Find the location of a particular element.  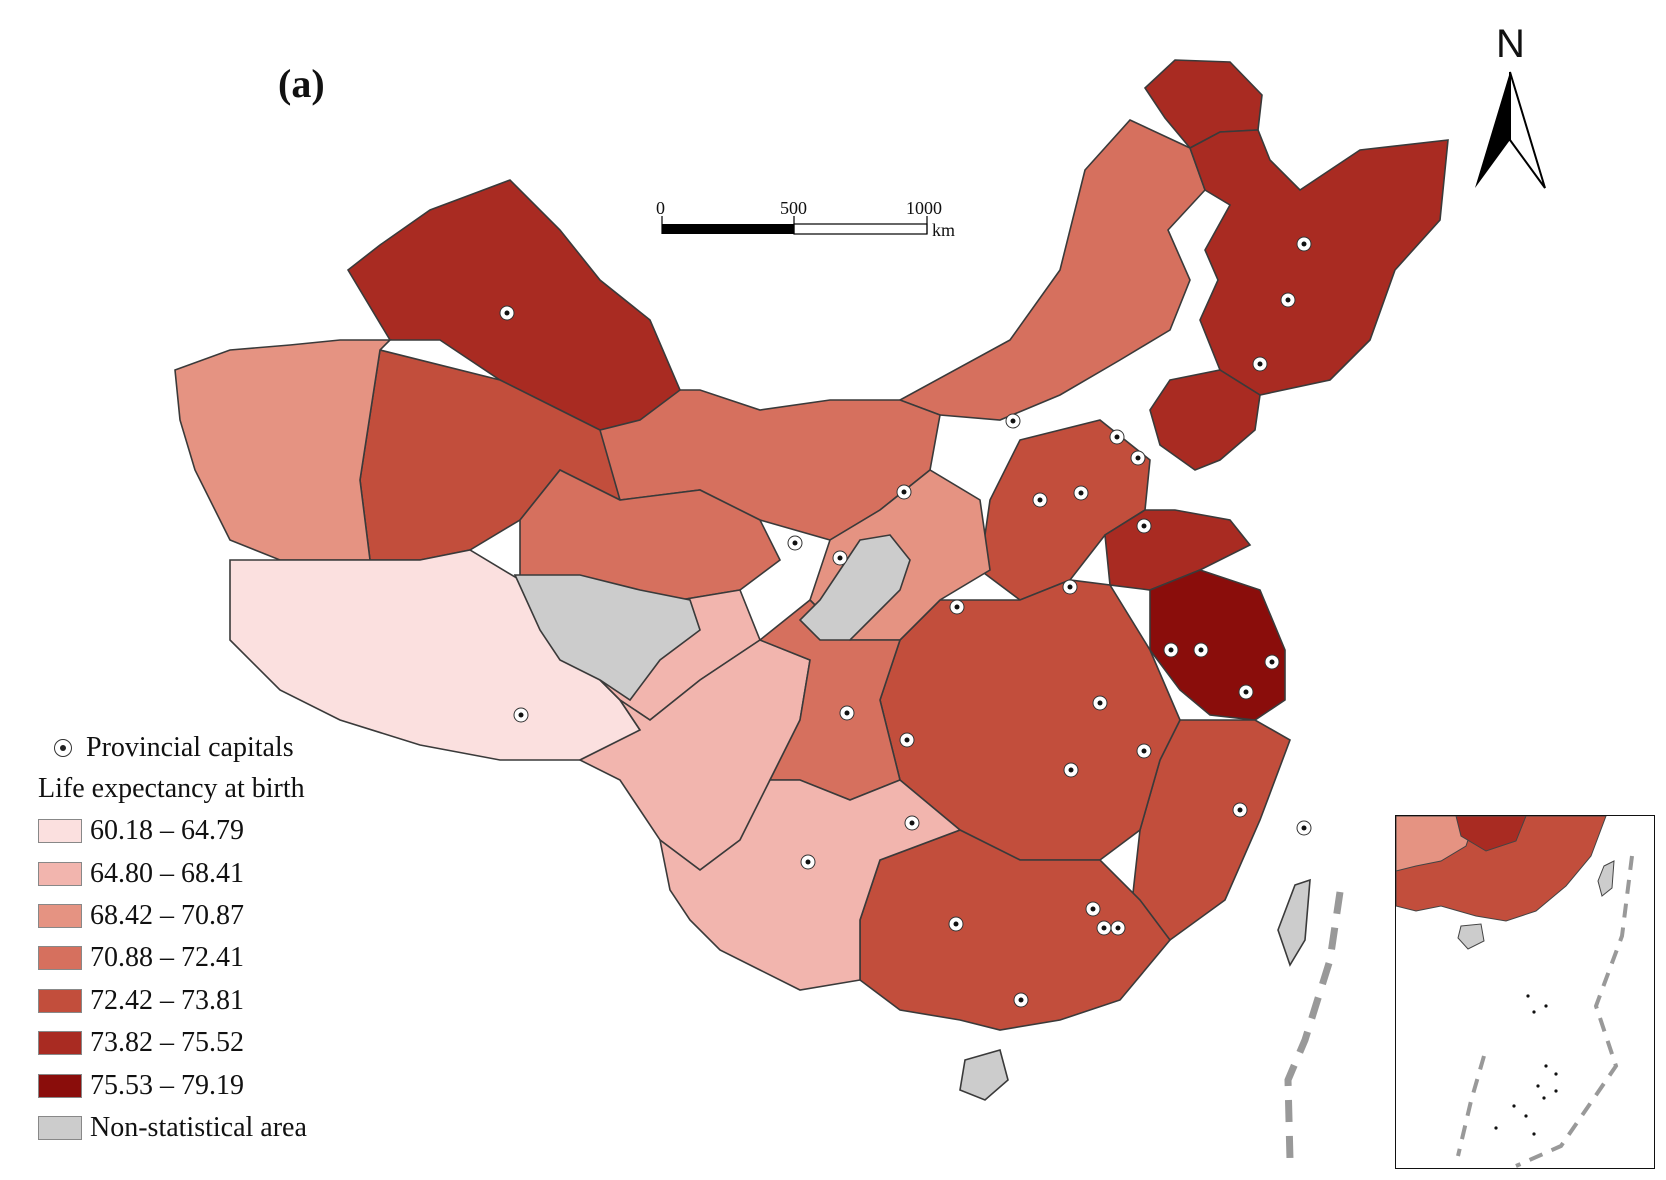

north-arrow-icon is located at coordinates (1510, 130).